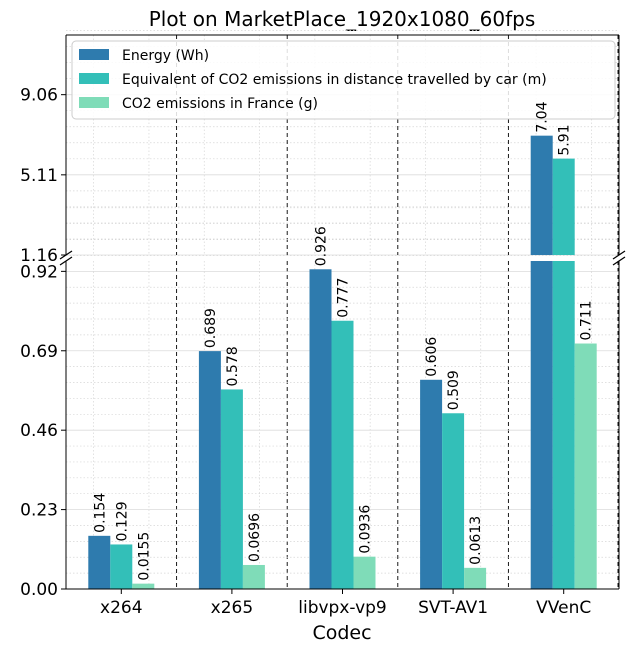 The height and width of the screenshot is (653, 638). What do you see at coordinates (565, 139) in the screenshot?
I see `bar-value-label: 5.91` at bounding box center [565, 139].